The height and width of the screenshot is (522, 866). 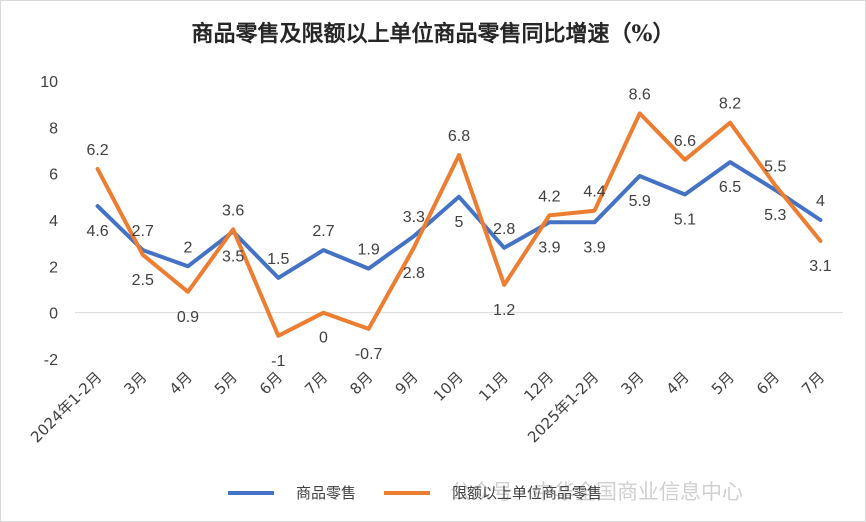 I want to click on x-tick-label: 8月, so click(x=361, y=383).